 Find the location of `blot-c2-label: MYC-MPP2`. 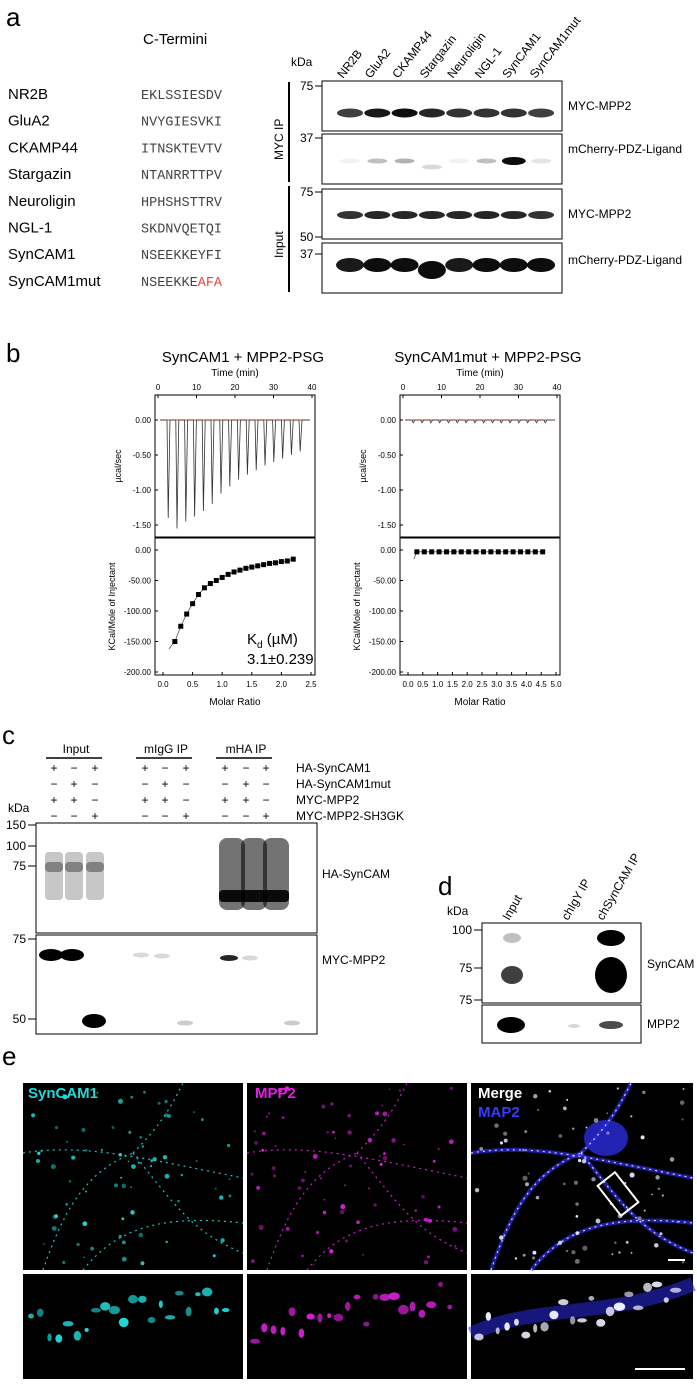

blot-c2-label: MYC-MPP2 is located at coordinates (354, 960).